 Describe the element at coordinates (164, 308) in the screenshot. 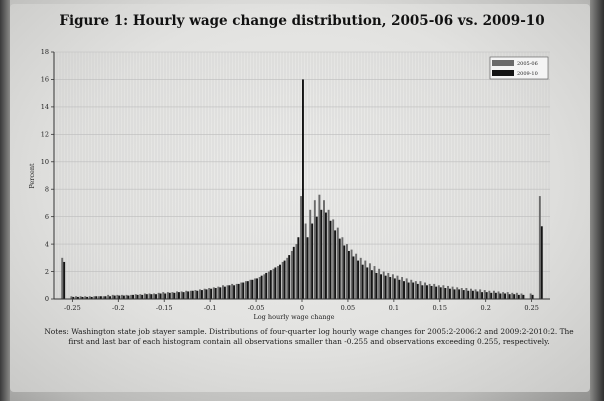

I see `x-tick-label: -0.15` at that location.